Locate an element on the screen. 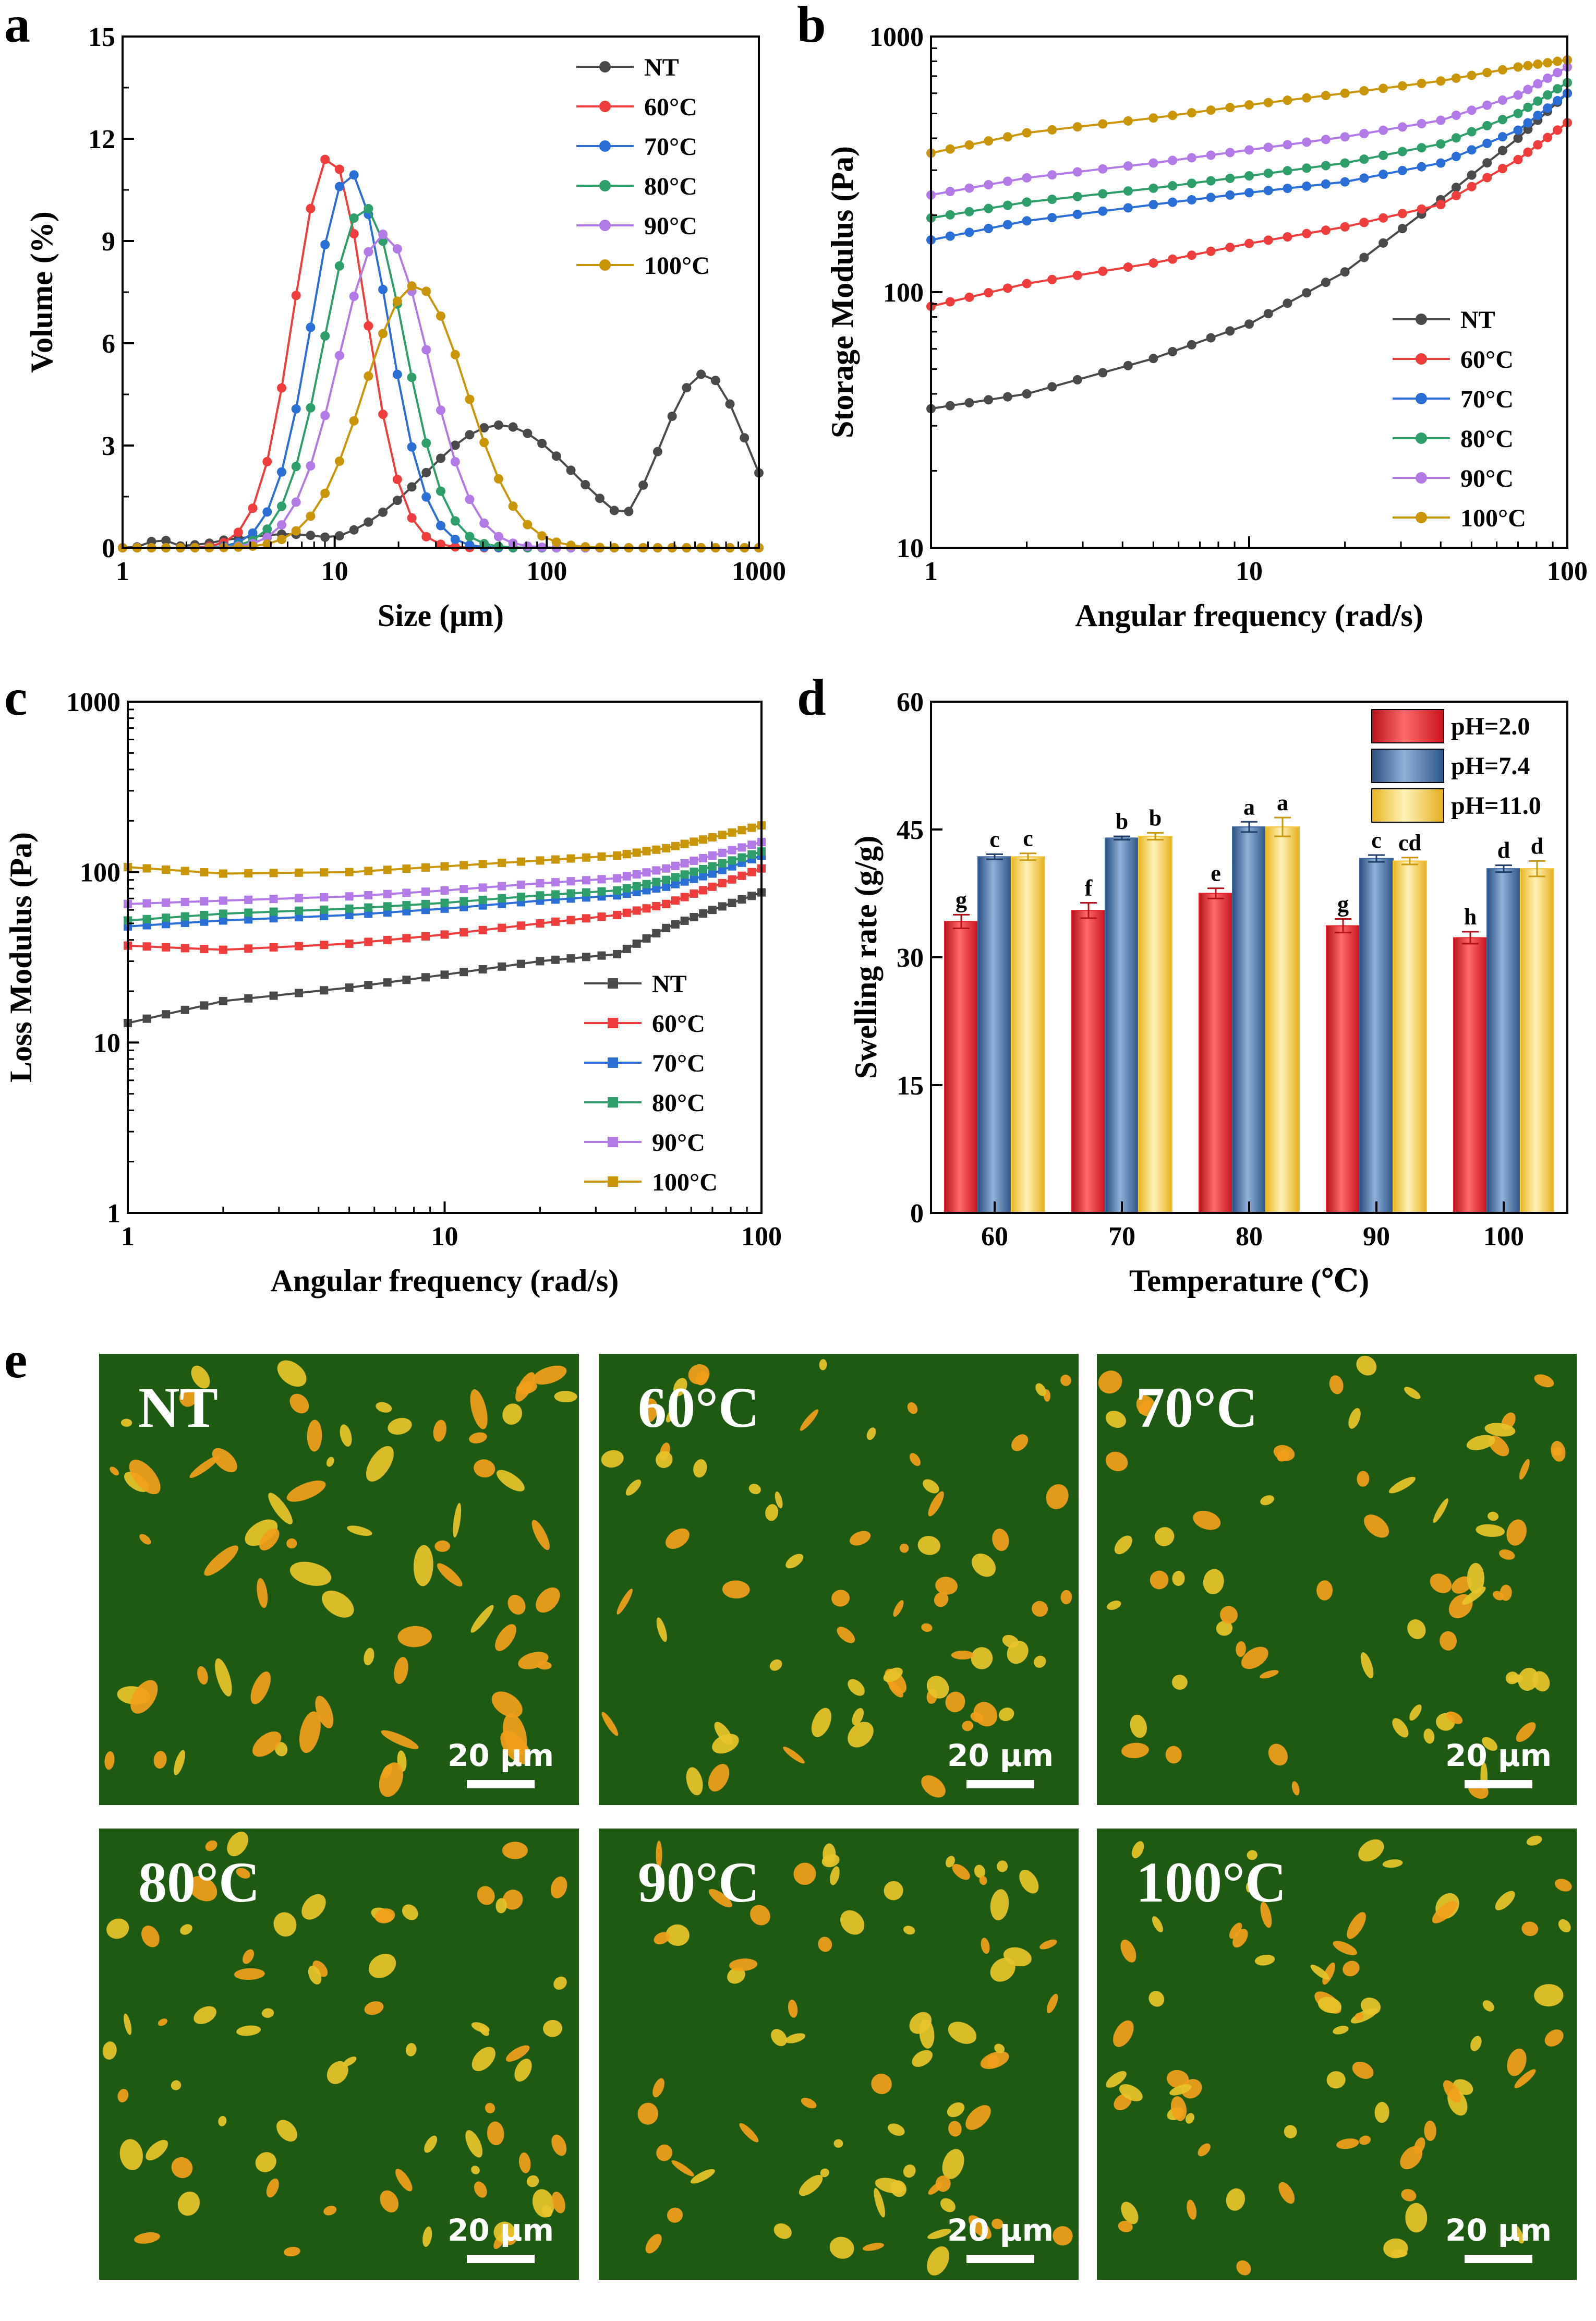 Image resolution: width=1596 pixels, height=2321 pixels. x-tick-label: 90 is located at coordinates (1376, 1237).